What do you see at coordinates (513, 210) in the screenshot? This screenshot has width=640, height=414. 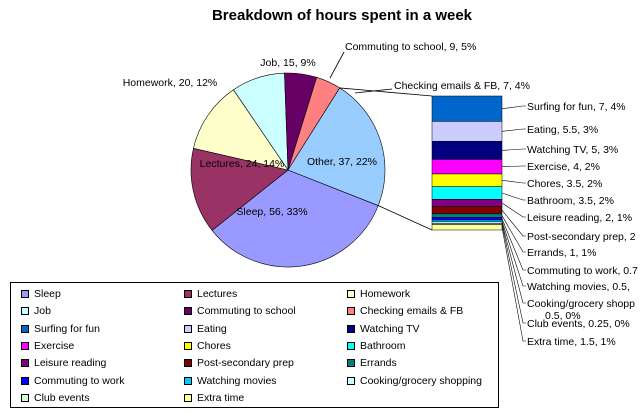 I see `leader-line-leisure-reading` at bounding box center [513, 210].